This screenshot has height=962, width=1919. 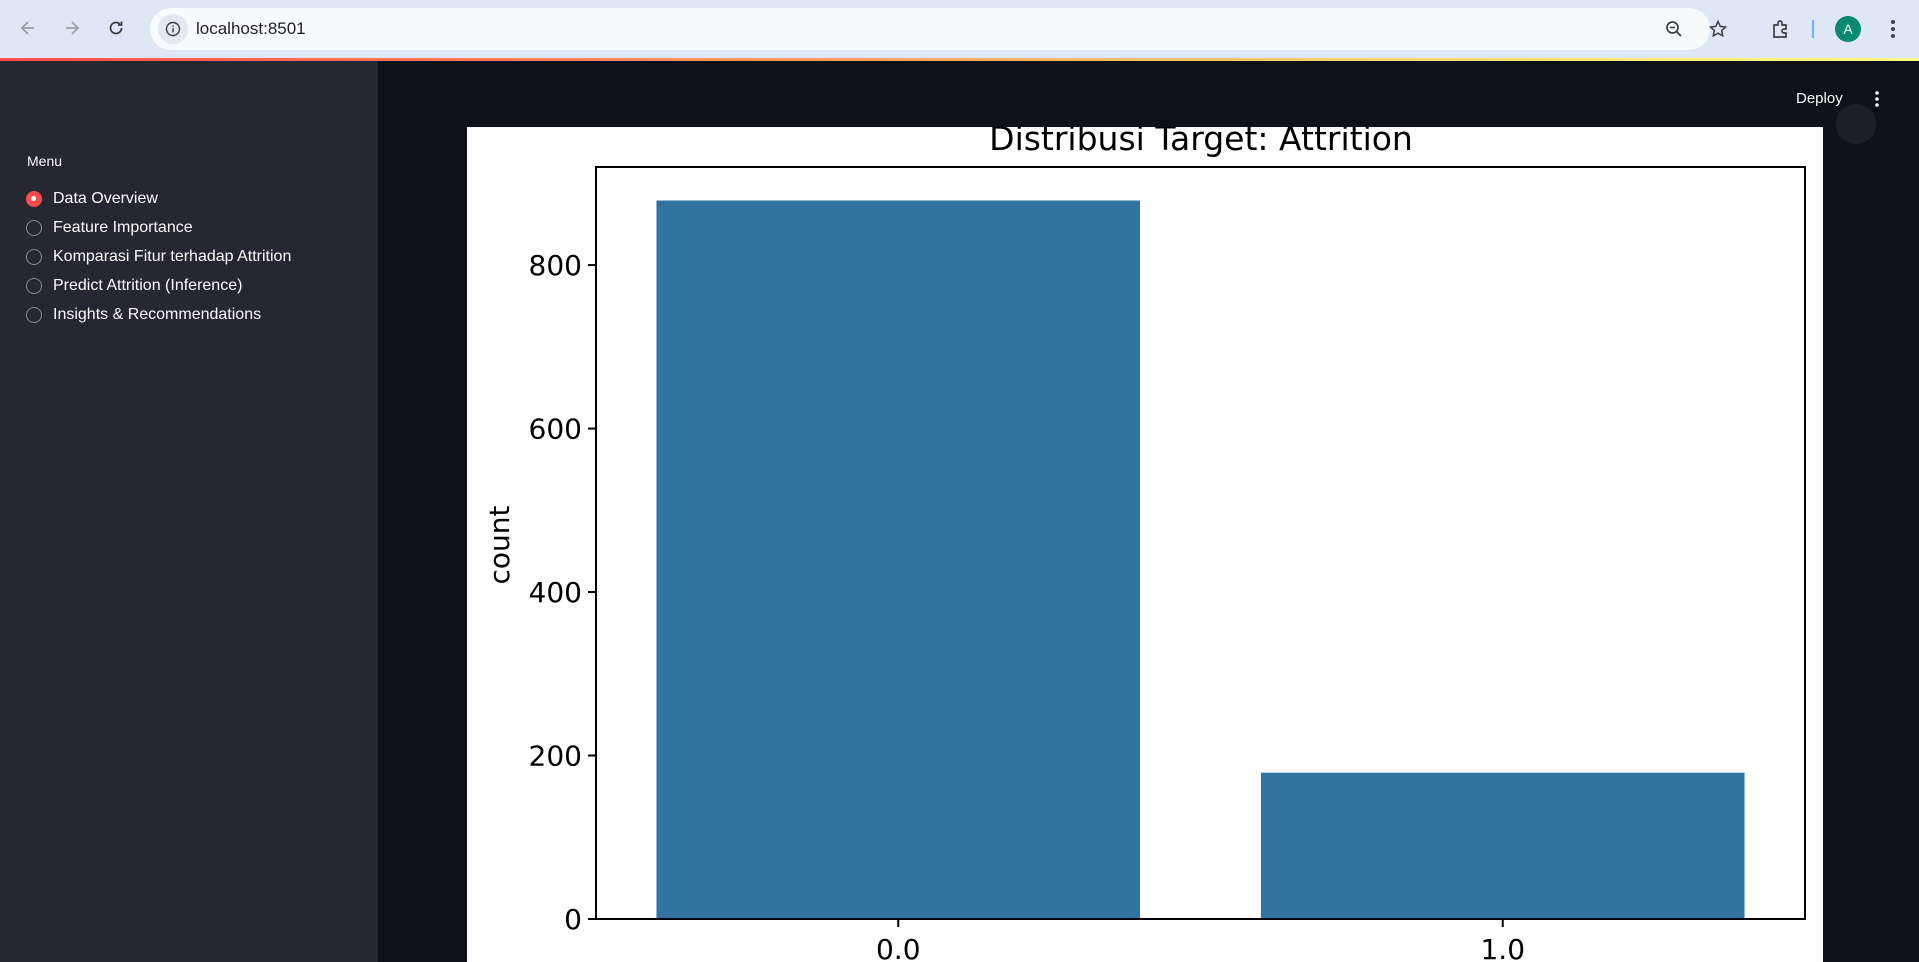 I want to click on url-text: localhost:8501, so click(x=251, y=28).